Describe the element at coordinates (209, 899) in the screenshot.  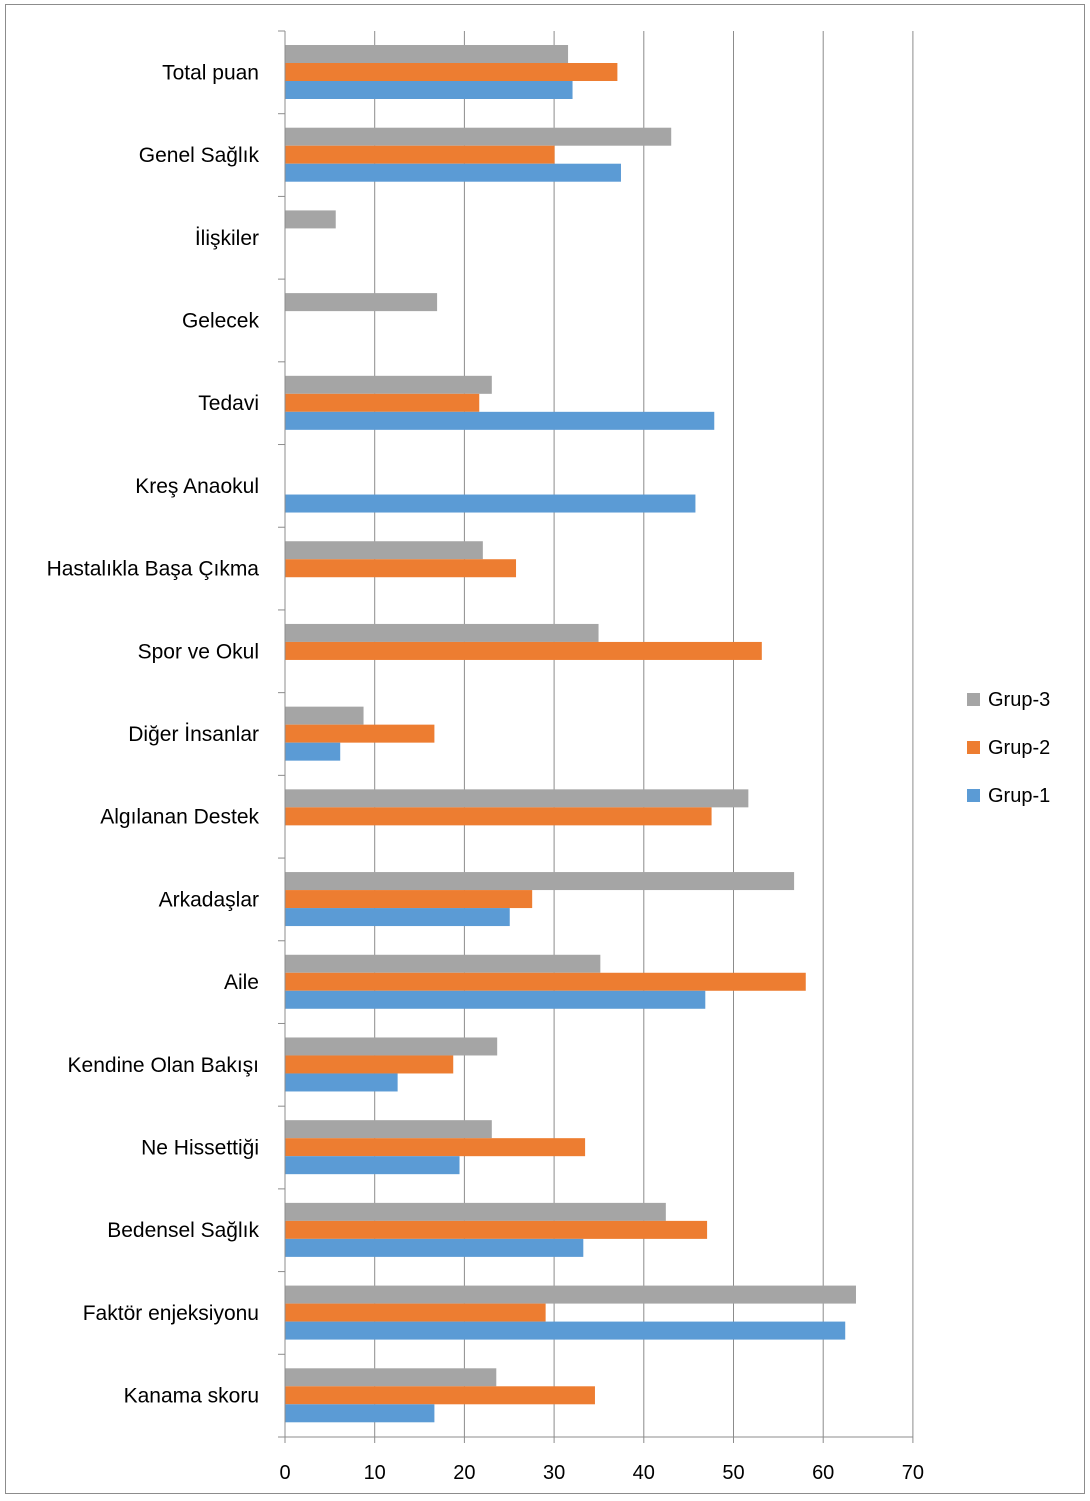
I see `category-label: Arkadaşlar` at that location.